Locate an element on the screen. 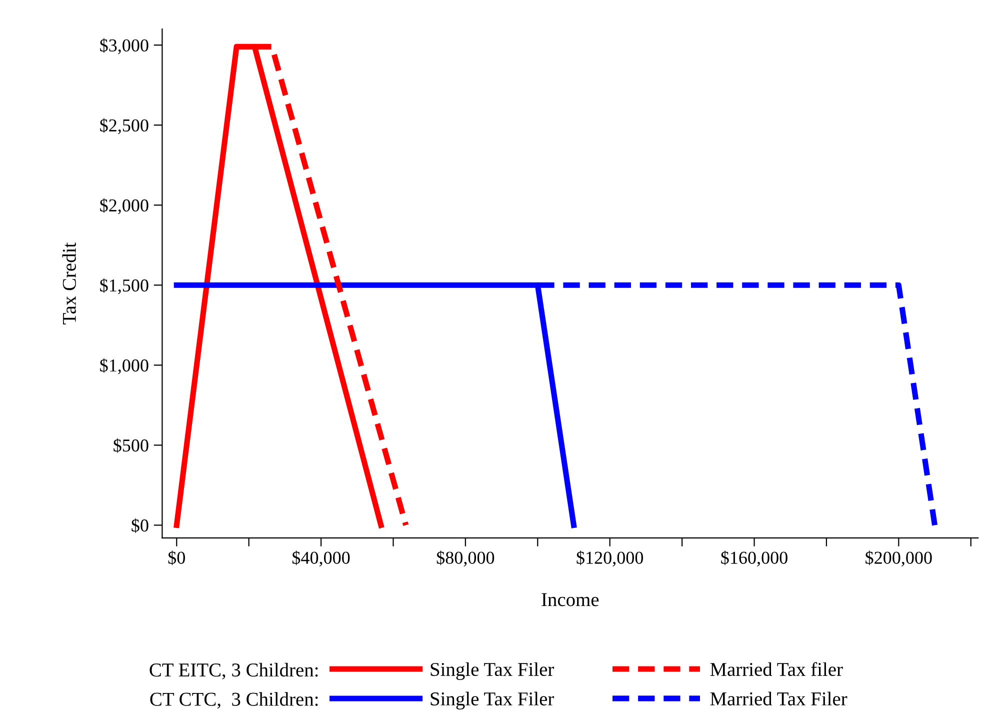 Image resolution: width=983 pixels, height=727 pixels. x-tick-label: $80,000 is located at coordinates (465, 558).